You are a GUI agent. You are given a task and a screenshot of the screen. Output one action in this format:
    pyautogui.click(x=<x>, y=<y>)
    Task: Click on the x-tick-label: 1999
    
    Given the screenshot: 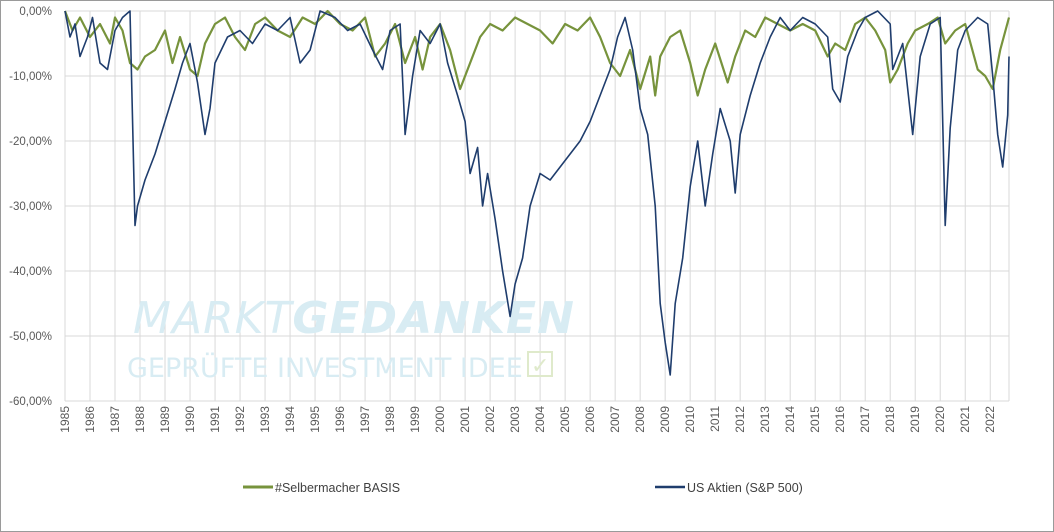 What is the action you would take?
    pyautogui.click(x=415, y=419)
    